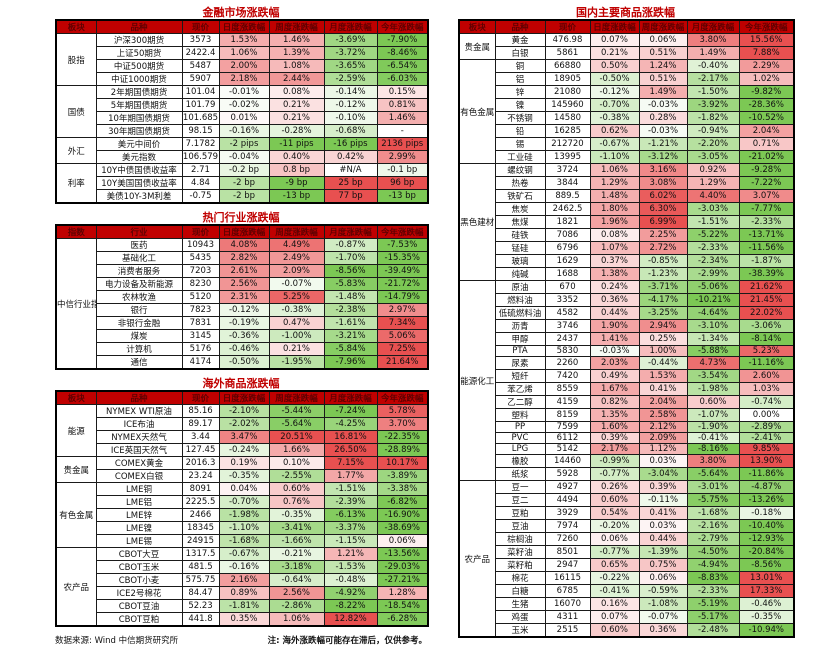  What do you see at coordinates (663, 183) in the screenshot?
I see `change-cell: 3.08%` at bounding box center [663, 183].